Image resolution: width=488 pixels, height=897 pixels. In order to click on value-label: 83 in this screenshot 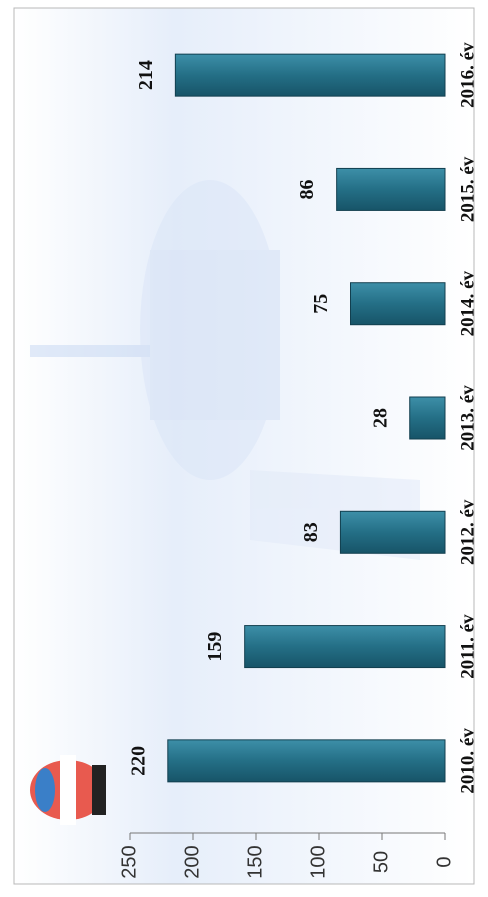, I will do `click(311, 532)`.